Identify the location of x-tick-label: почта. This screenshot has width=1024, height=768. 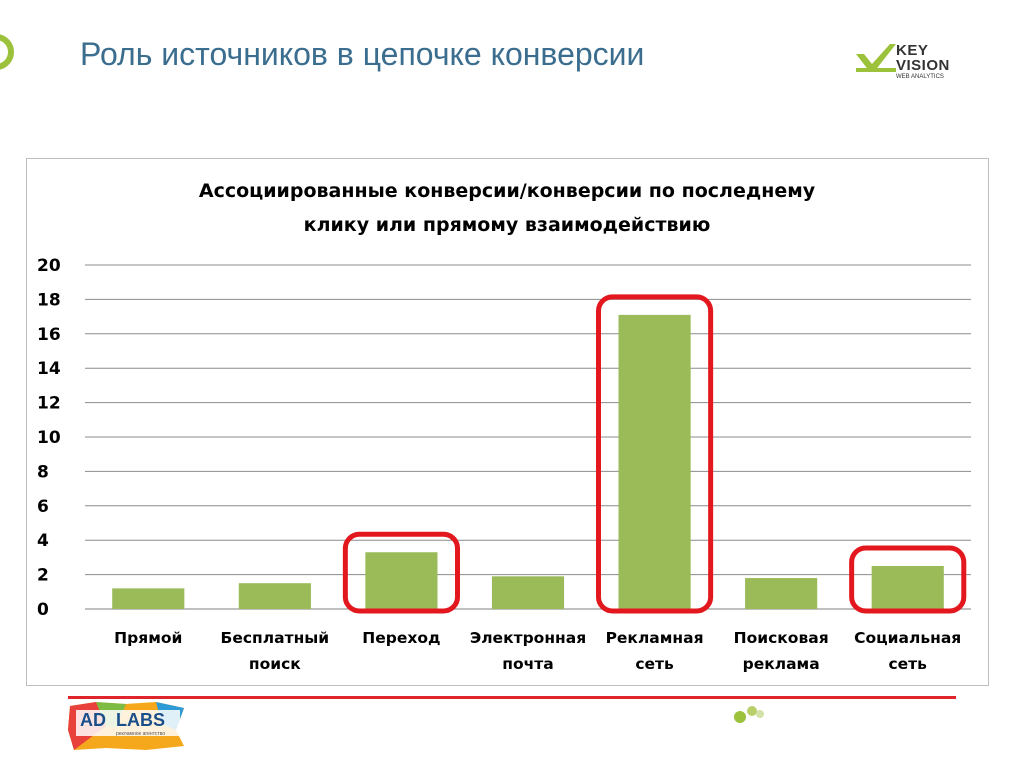
(527, 664).